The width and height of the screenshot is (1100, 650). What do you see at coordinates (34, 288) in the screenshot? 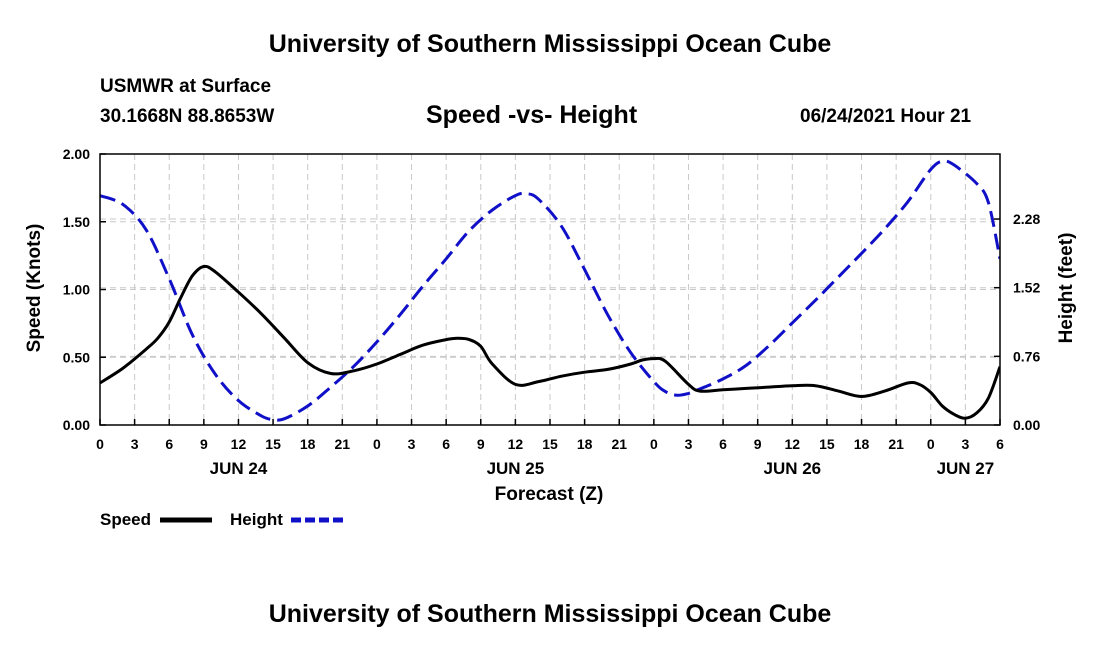
I see `y-axis-label: Speed (Knots)` at bounding box center [34, 288].